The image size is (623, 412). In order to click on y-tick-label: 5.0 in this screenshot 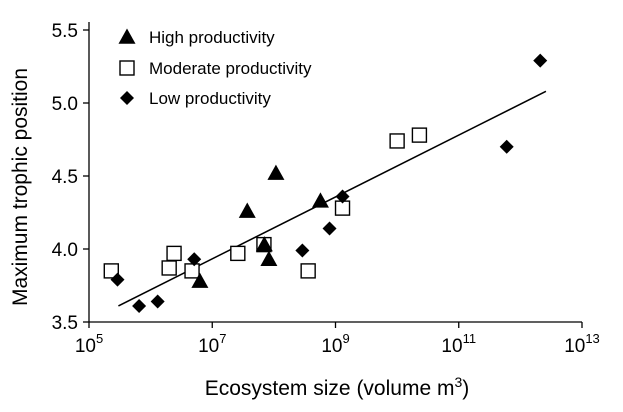, I will do `click(65, 104)`.